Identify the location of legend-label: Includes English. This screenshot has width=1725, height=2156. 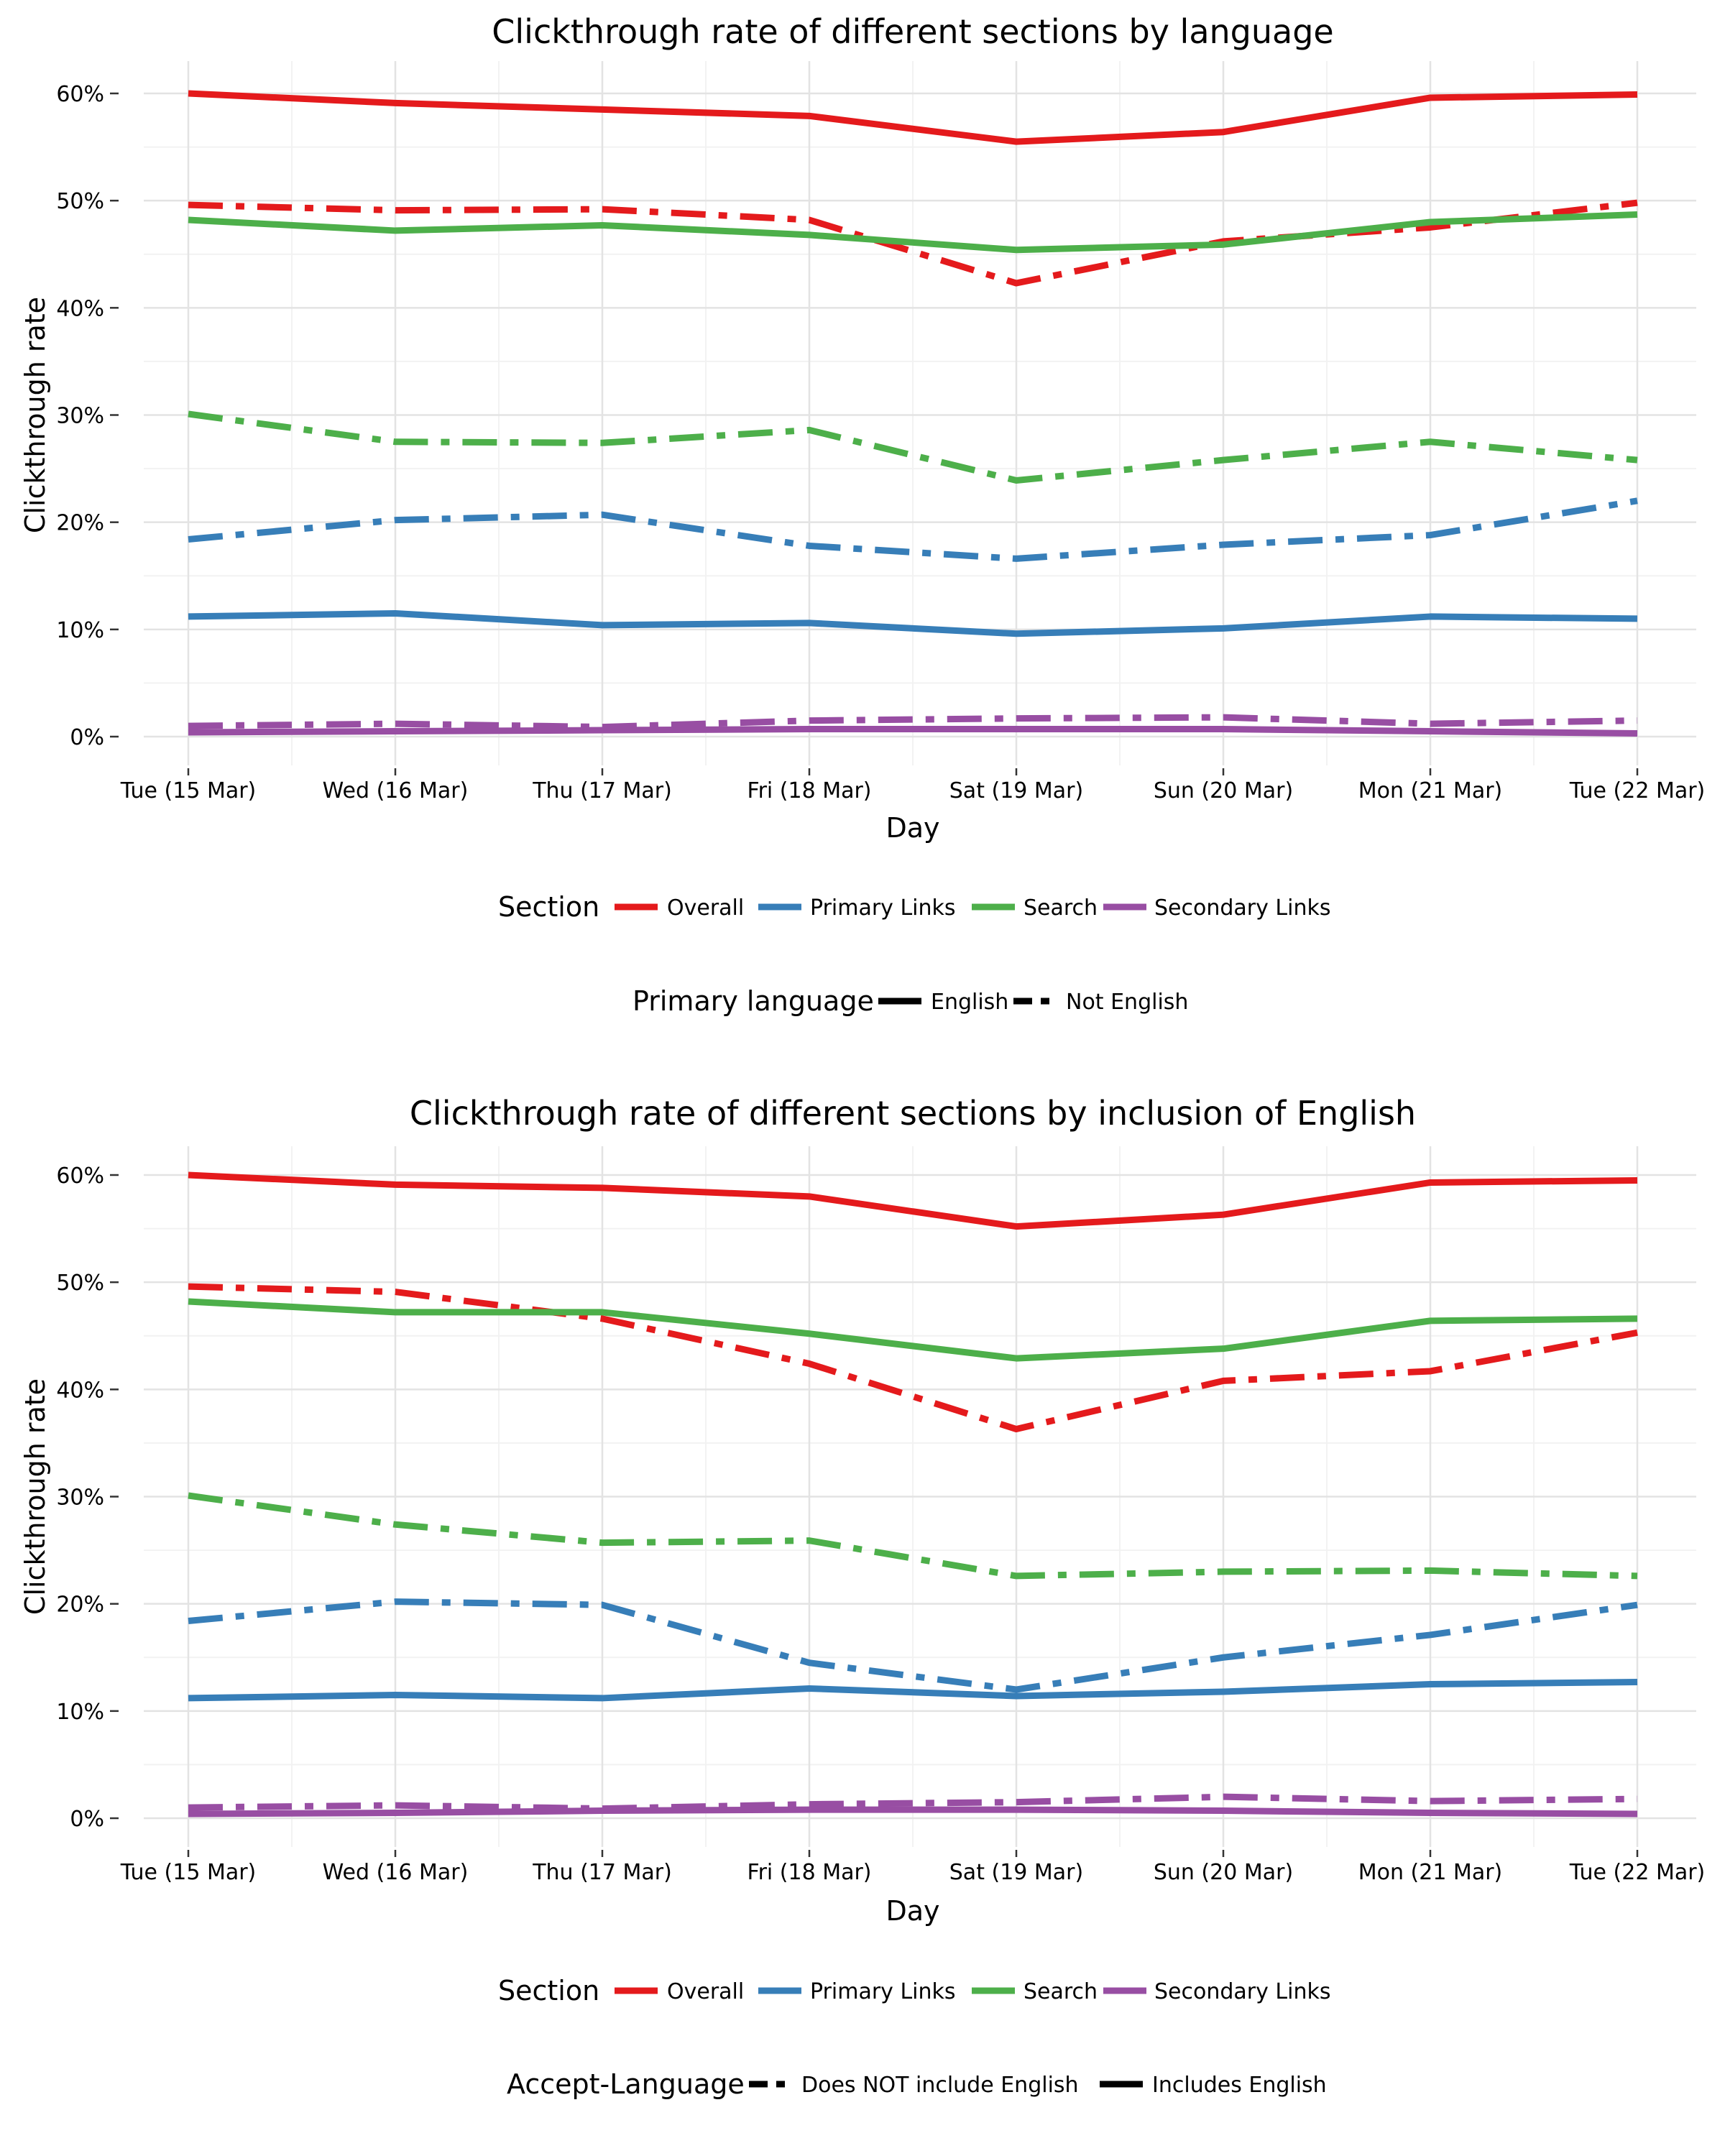
(1239, 2085).